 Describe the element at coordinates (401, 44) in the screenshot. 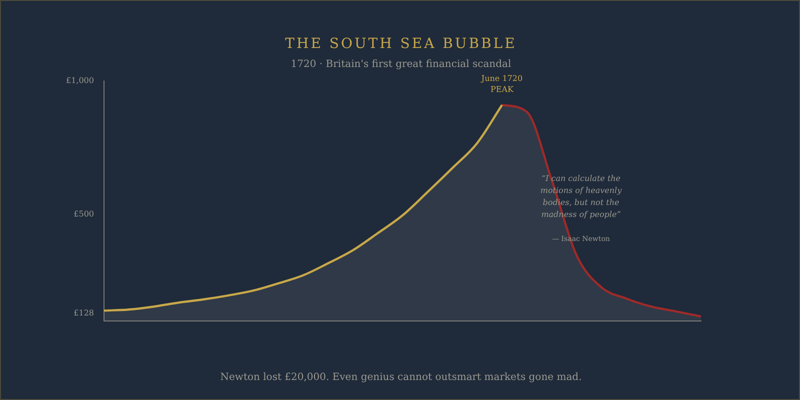

I see `chart-title: THE SOUTH SEA BUBBLE` at that location.